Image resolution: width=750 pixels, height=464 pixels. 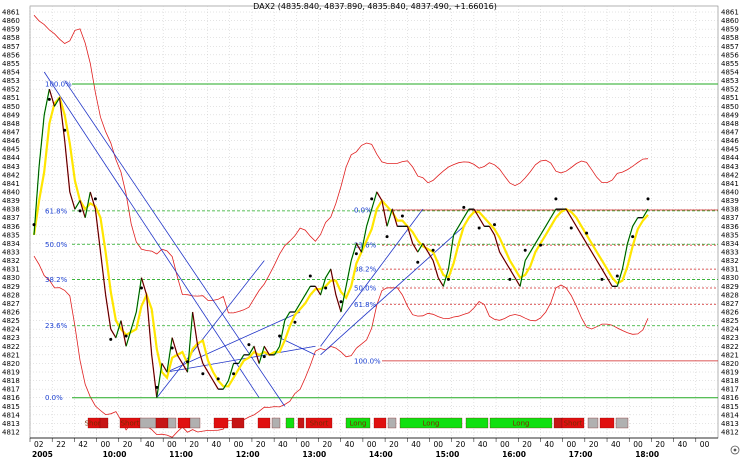 What do you see at coordinates (365, 305) in the screenshot?
I see `fib-right-label: 61.8%` at bounding box center [365, 305].